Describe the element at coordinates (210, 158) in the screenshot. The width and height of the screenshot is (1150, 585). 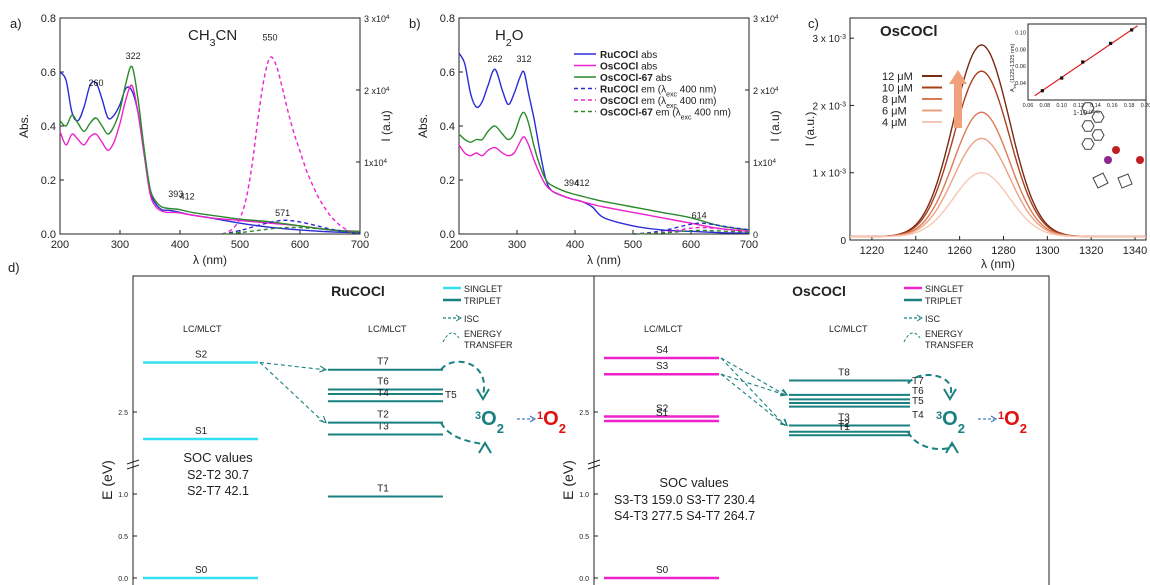
I see `series-oscocl-abs` at that location.